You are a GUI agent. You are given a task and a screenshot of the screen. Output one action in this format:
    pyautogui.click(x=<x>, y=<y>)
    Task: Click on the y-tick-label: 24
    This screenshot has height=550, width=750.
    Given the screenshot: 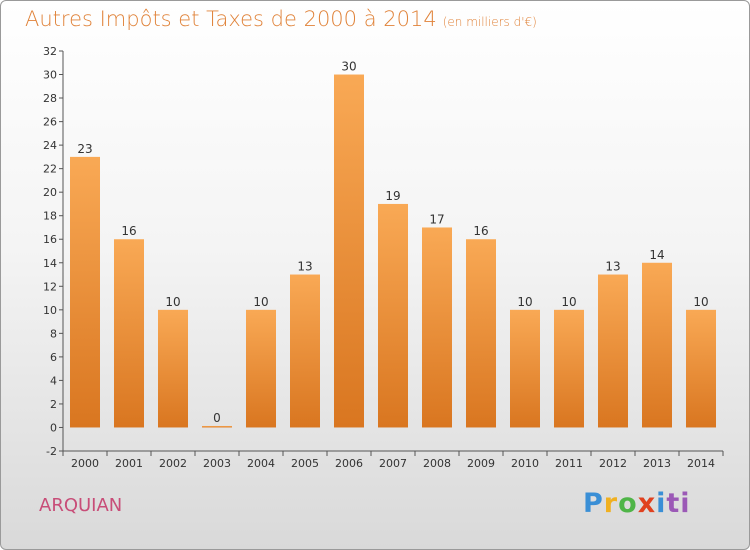 What is the action you would take?
    pyautogui.click(x=50, y=145)
    